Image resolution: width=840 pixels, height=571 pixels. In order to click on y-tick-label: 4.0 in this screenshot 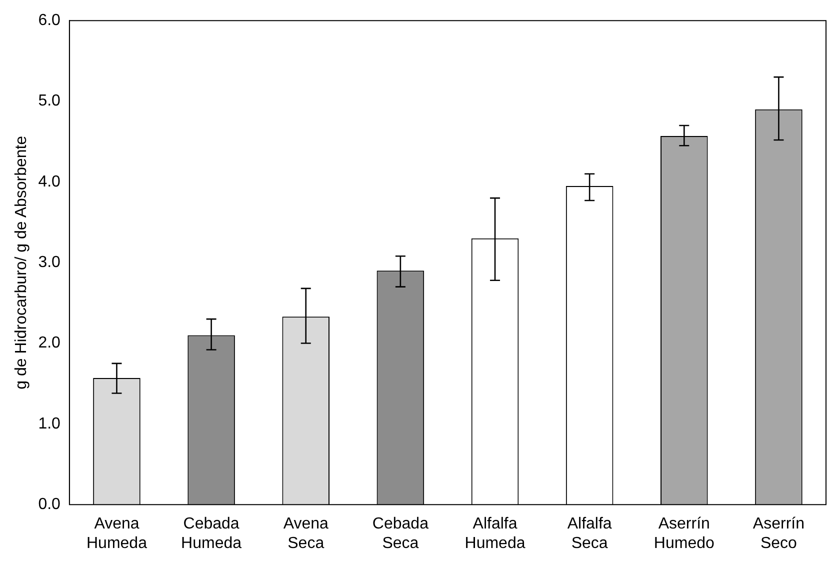, I will do `click(49, 181)`.